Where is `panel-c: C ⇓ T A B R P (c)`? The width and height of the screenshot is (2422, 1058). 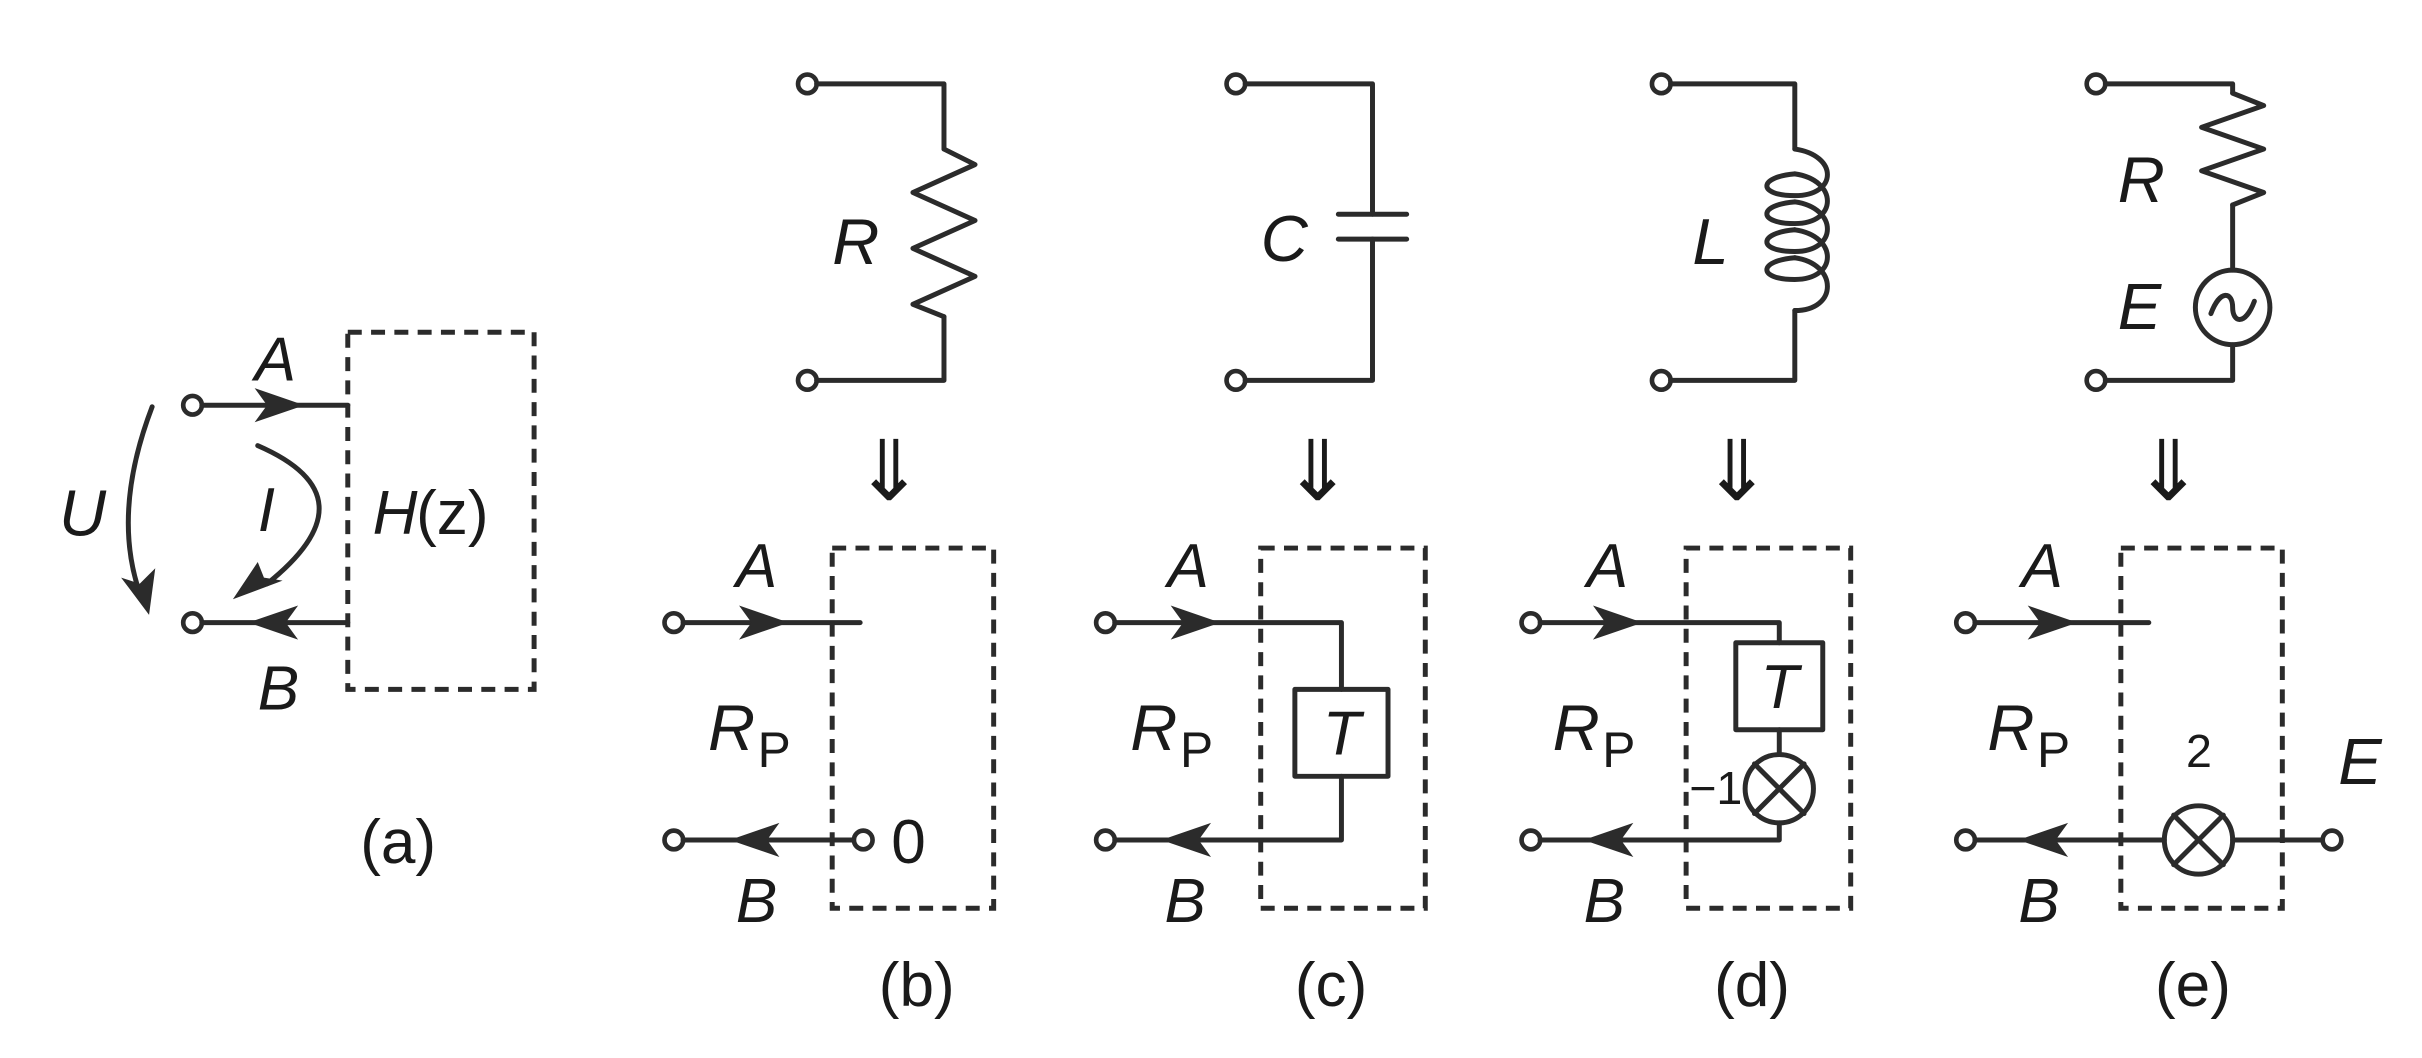
panel-c: C ⇓ T A B R P (c) is located at coordinates (1260, 546).